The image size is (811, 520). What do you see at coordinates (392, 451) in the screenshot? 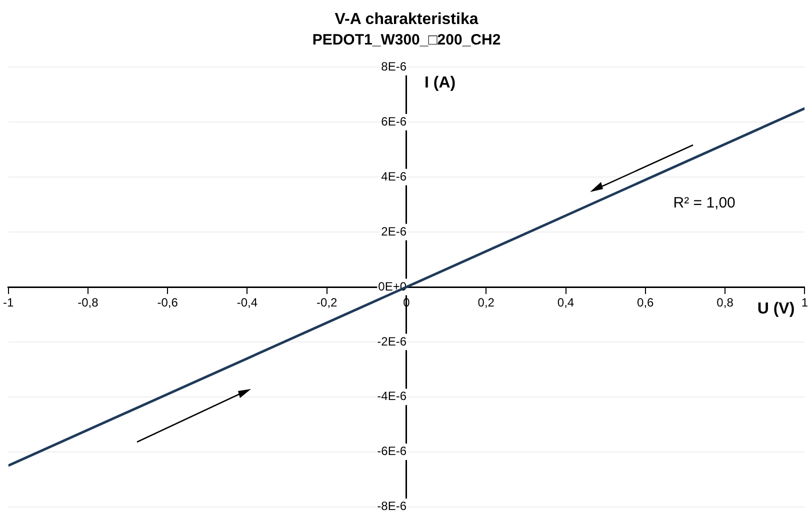
I see `y-tick-label: -6E-6` at bounding box center [392, 451].